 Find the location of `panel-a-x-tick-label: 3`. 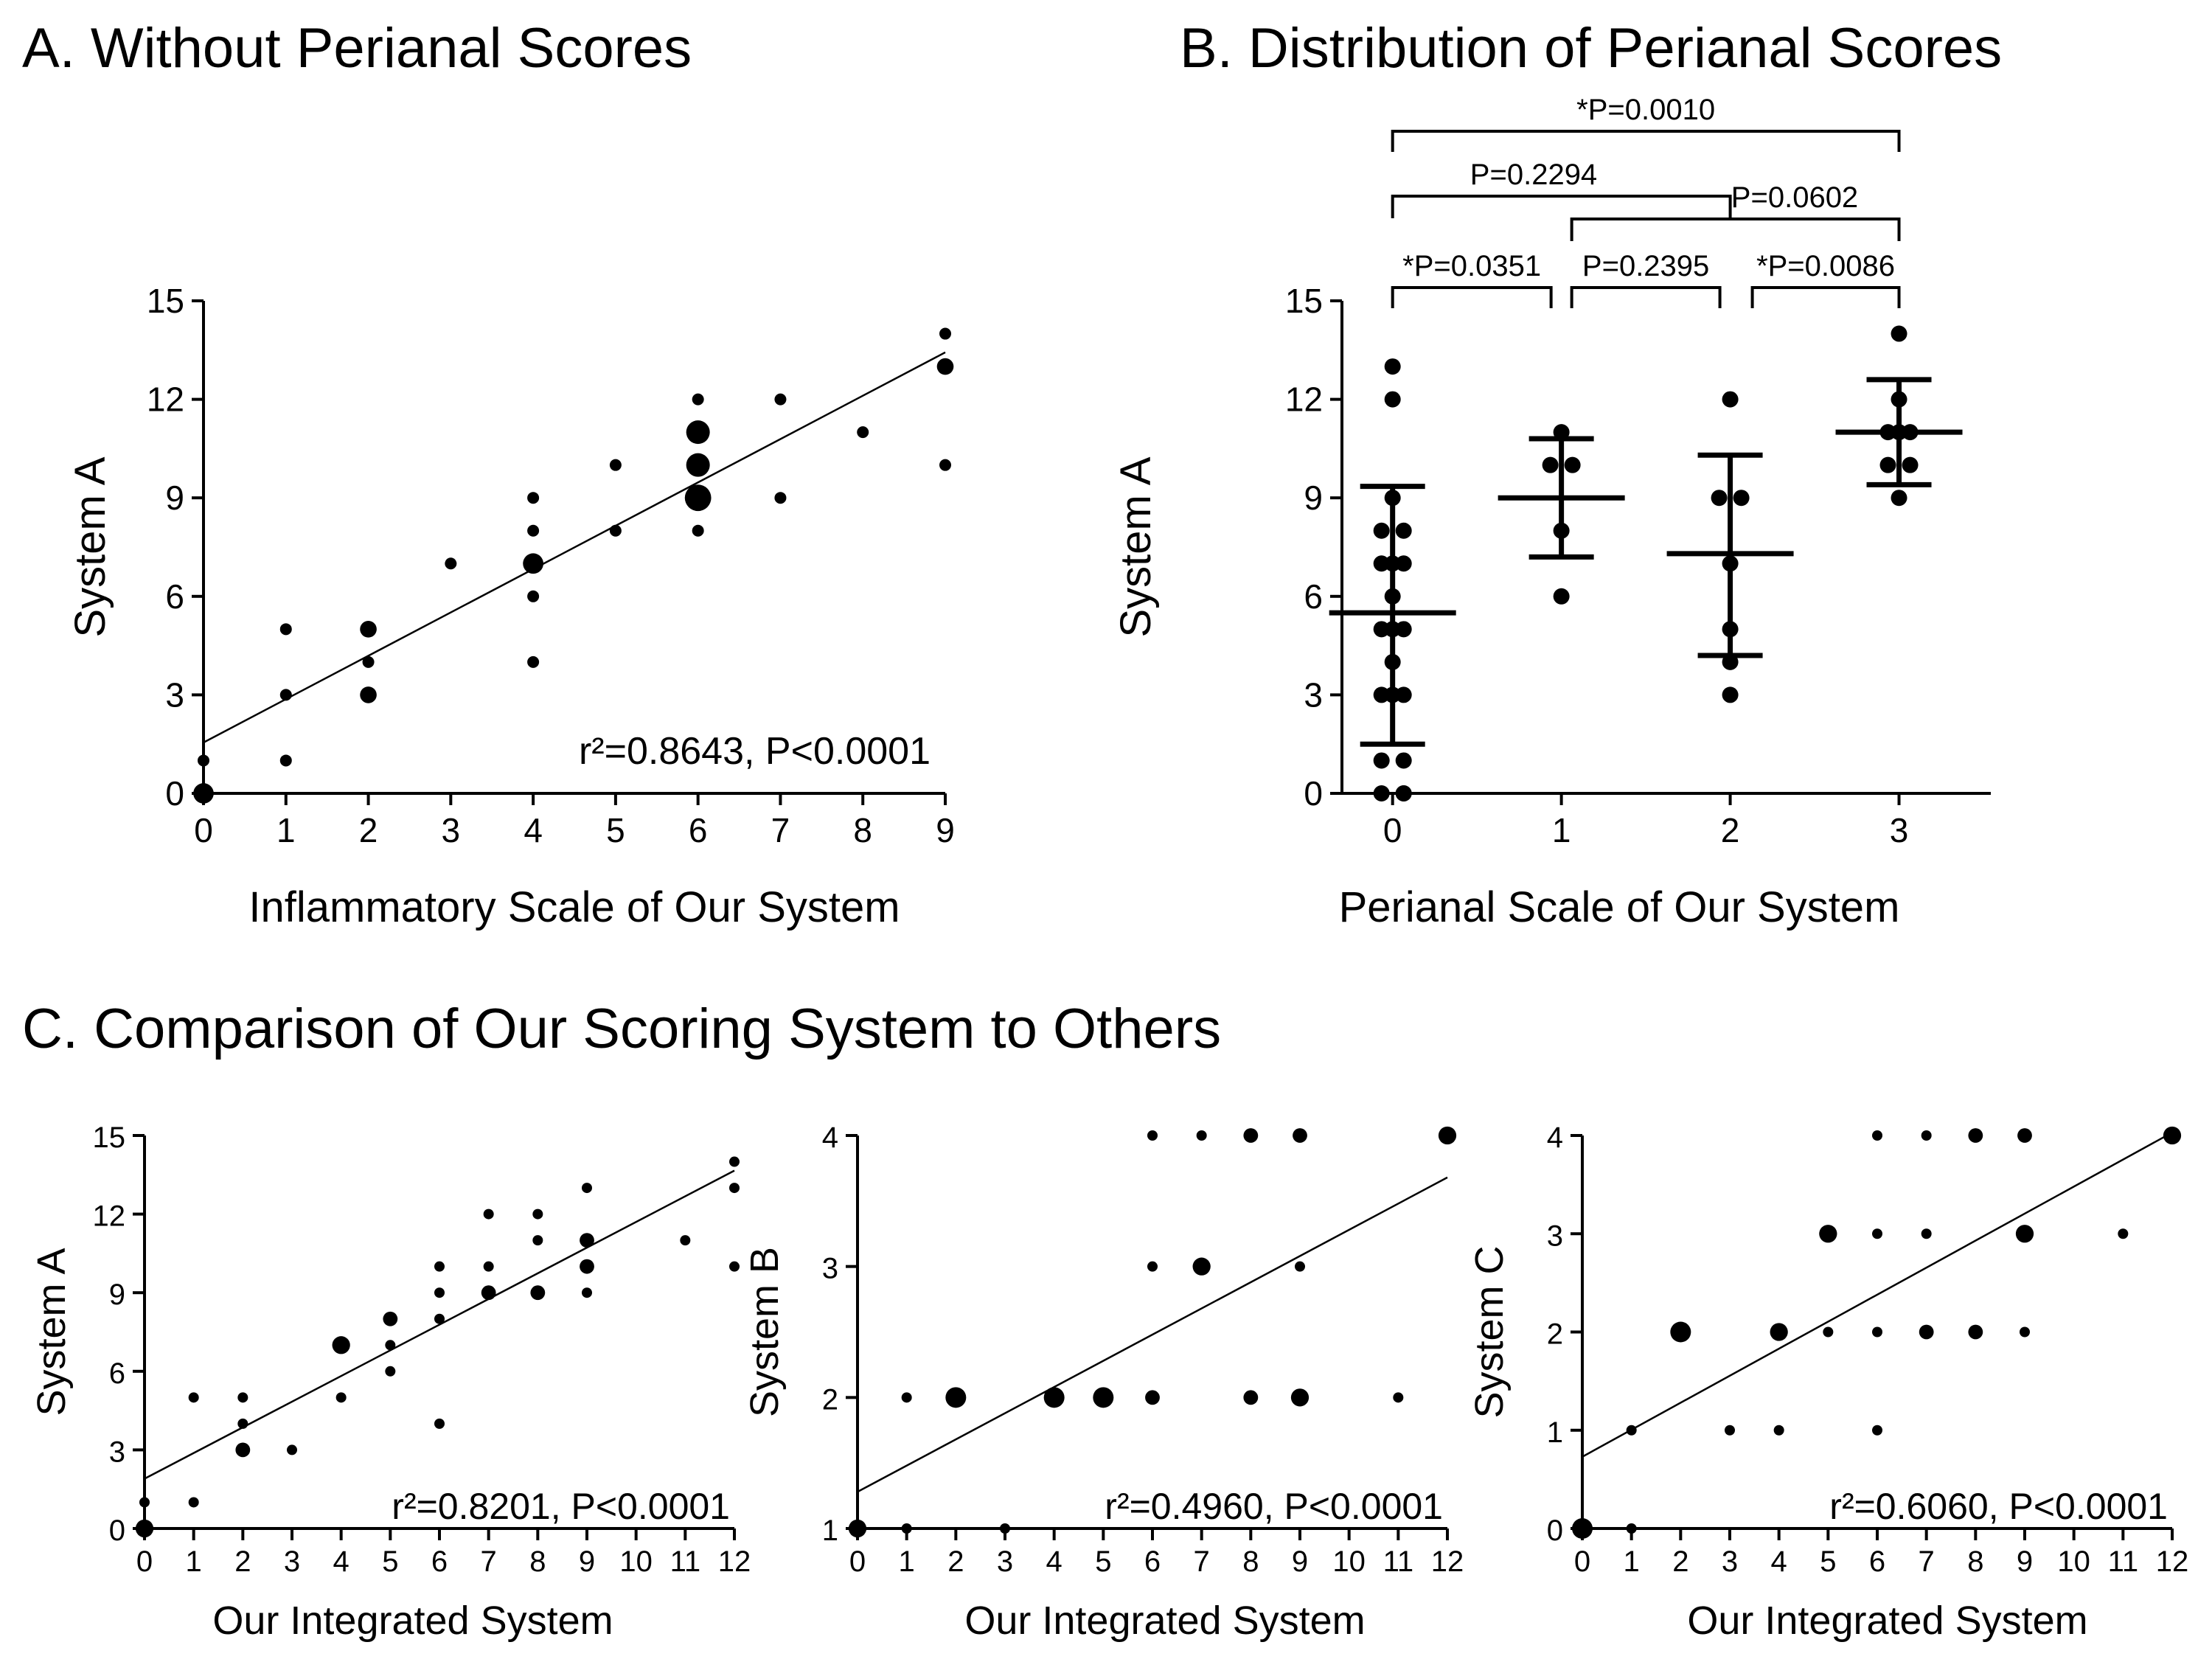

panel-a-x-tick-label: 3 is located at coordinates (451, 830).